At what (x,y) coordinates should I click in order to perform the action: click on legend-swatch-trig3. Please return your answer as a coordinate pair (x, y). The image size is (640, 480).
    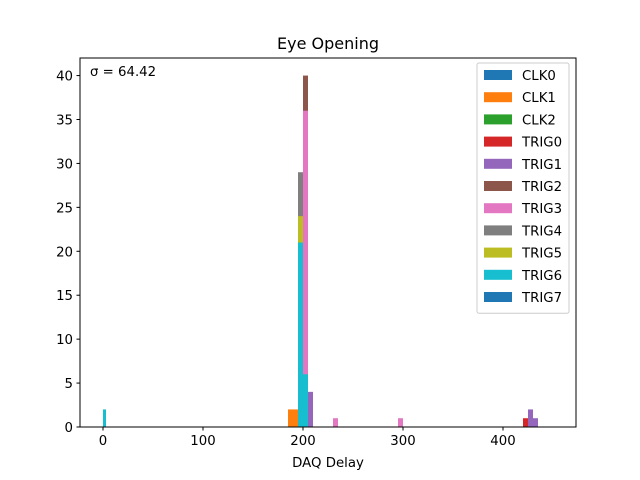
    Looking at the image, I should click on (498, 208).